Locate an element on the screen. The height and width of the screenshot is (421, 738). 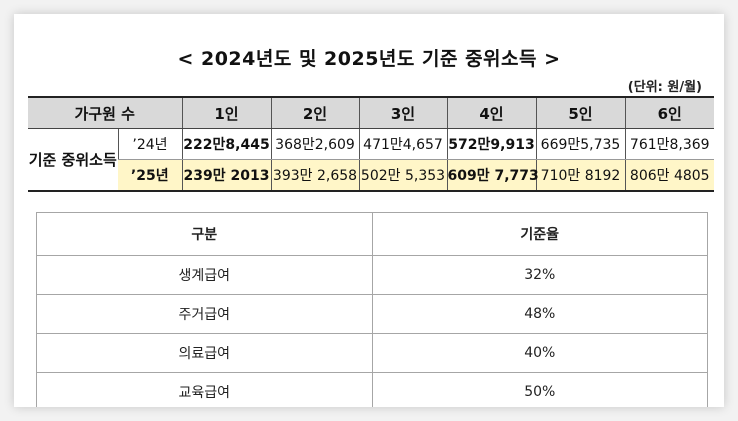
year-2024: ’24년 is located at coordinates (149, 144).